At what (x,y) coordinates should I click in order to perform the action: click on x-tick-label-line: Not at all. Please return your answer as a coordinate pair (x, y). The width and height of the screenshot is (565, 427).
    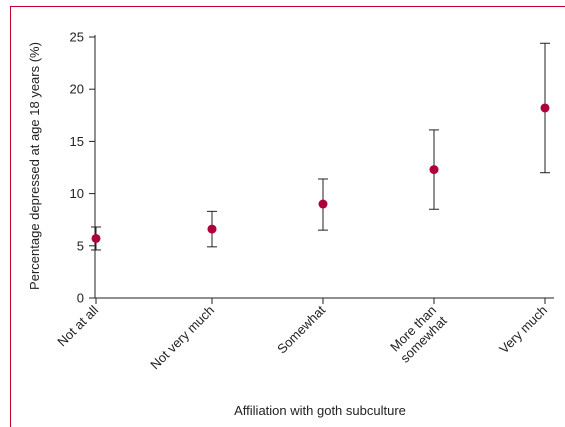
    Looking at the image, I should click on (77, 325).